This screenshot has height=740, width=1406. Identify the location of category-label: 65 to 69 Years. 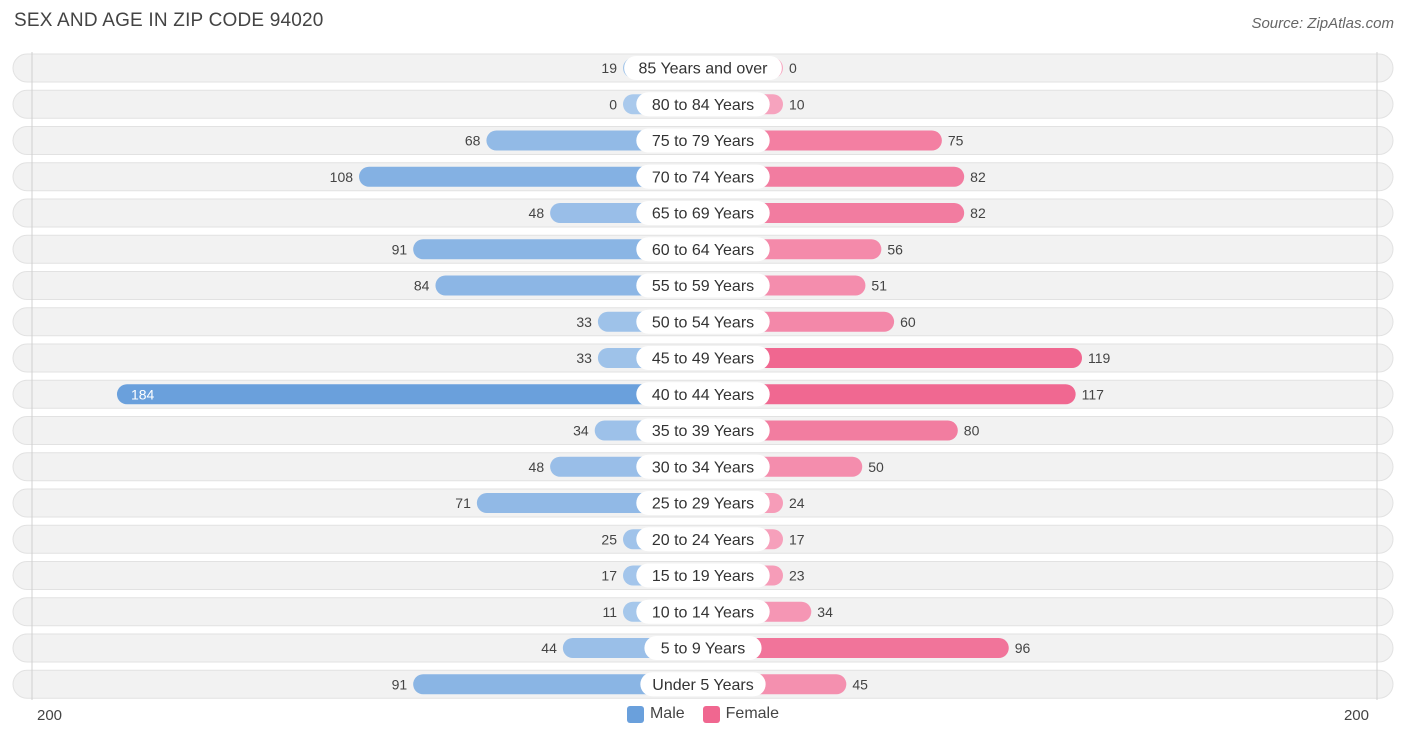
(703, 214).